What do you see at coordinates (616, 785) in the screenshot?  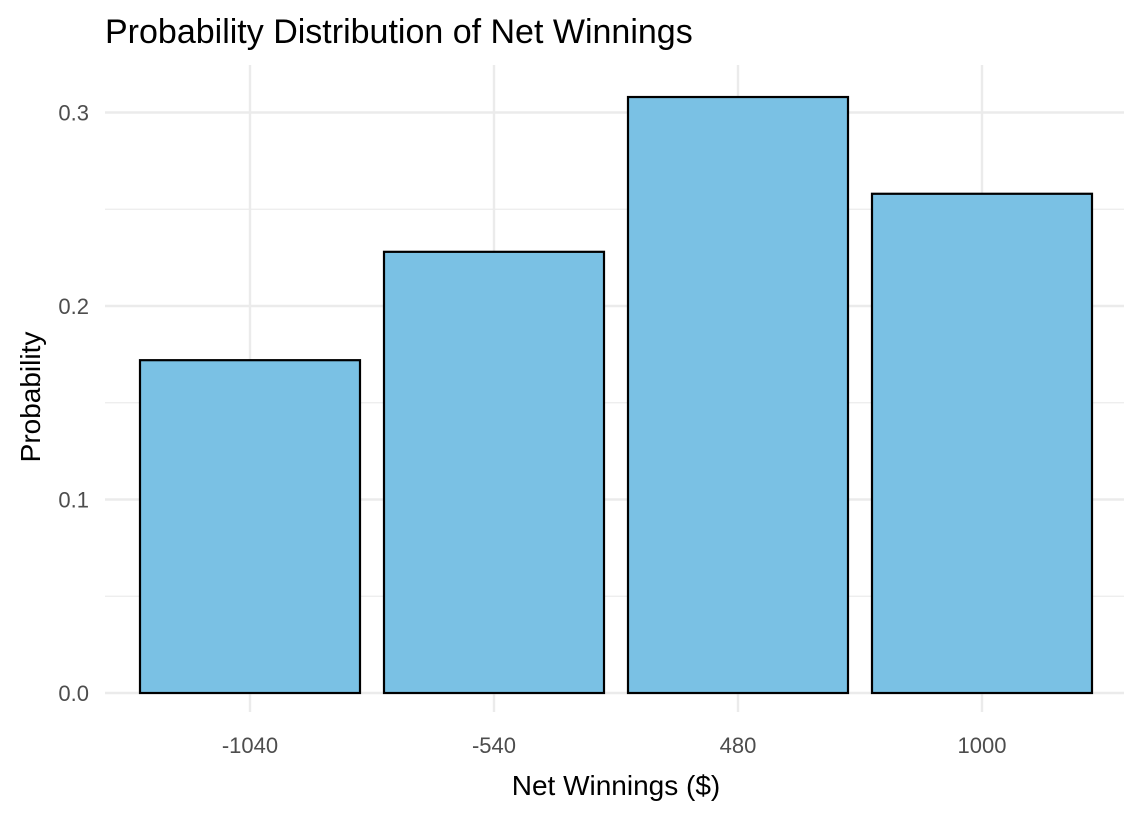 I see `x-axis-title: Net Winnings ($)` at bounding box center [616, 785].